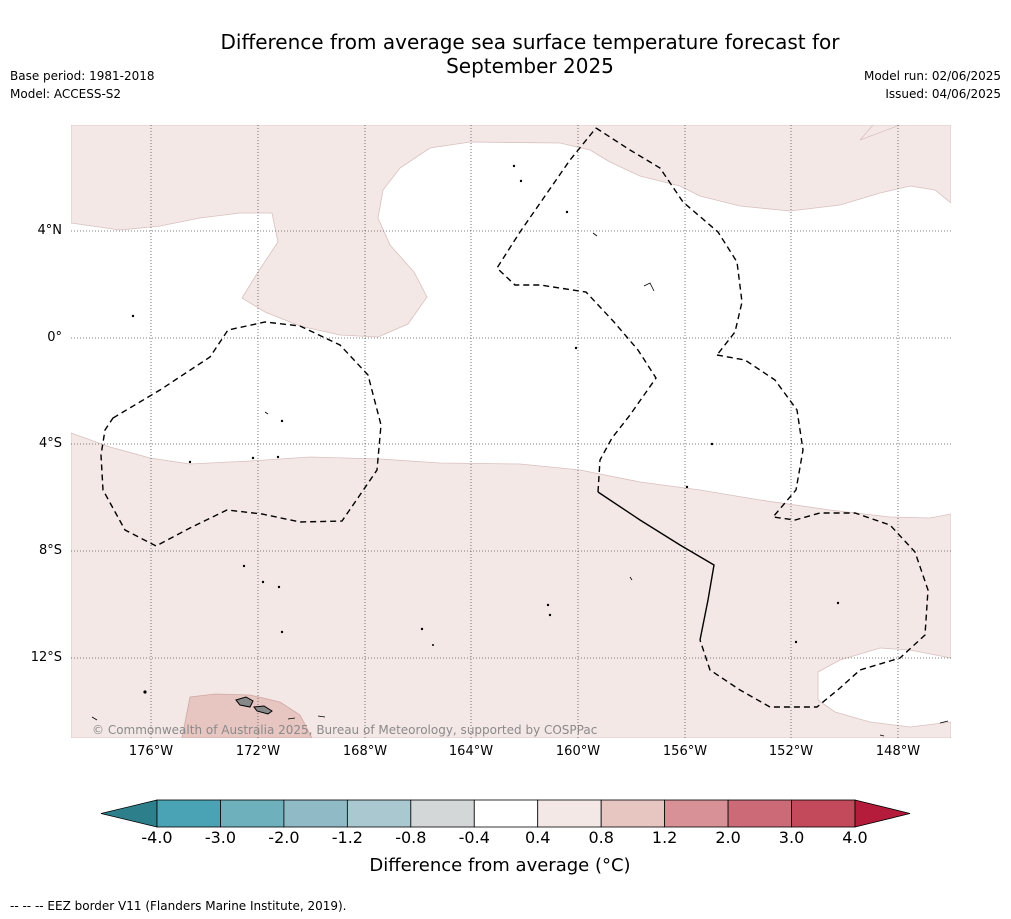 This screenshot has width=1011, height=919. I want to click on warm-anomaly-medium, so click(247, 715).